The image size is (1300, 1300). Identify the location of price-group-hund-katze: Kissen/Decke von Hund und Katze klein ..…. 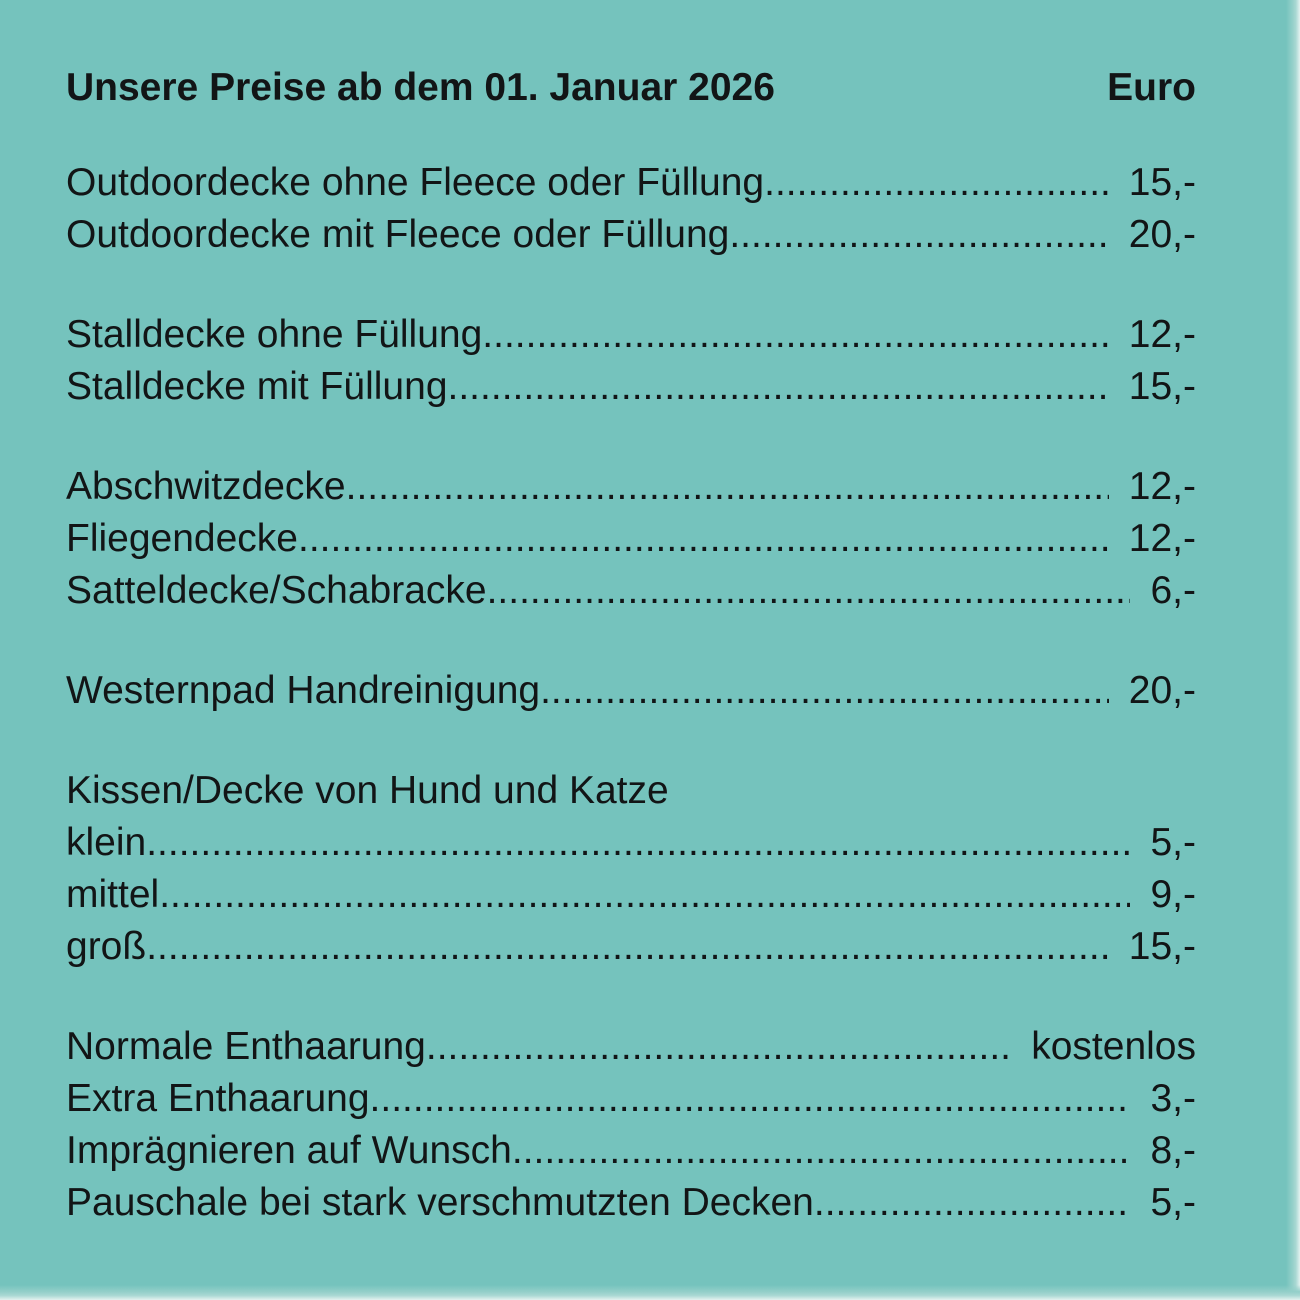
(631, 869).